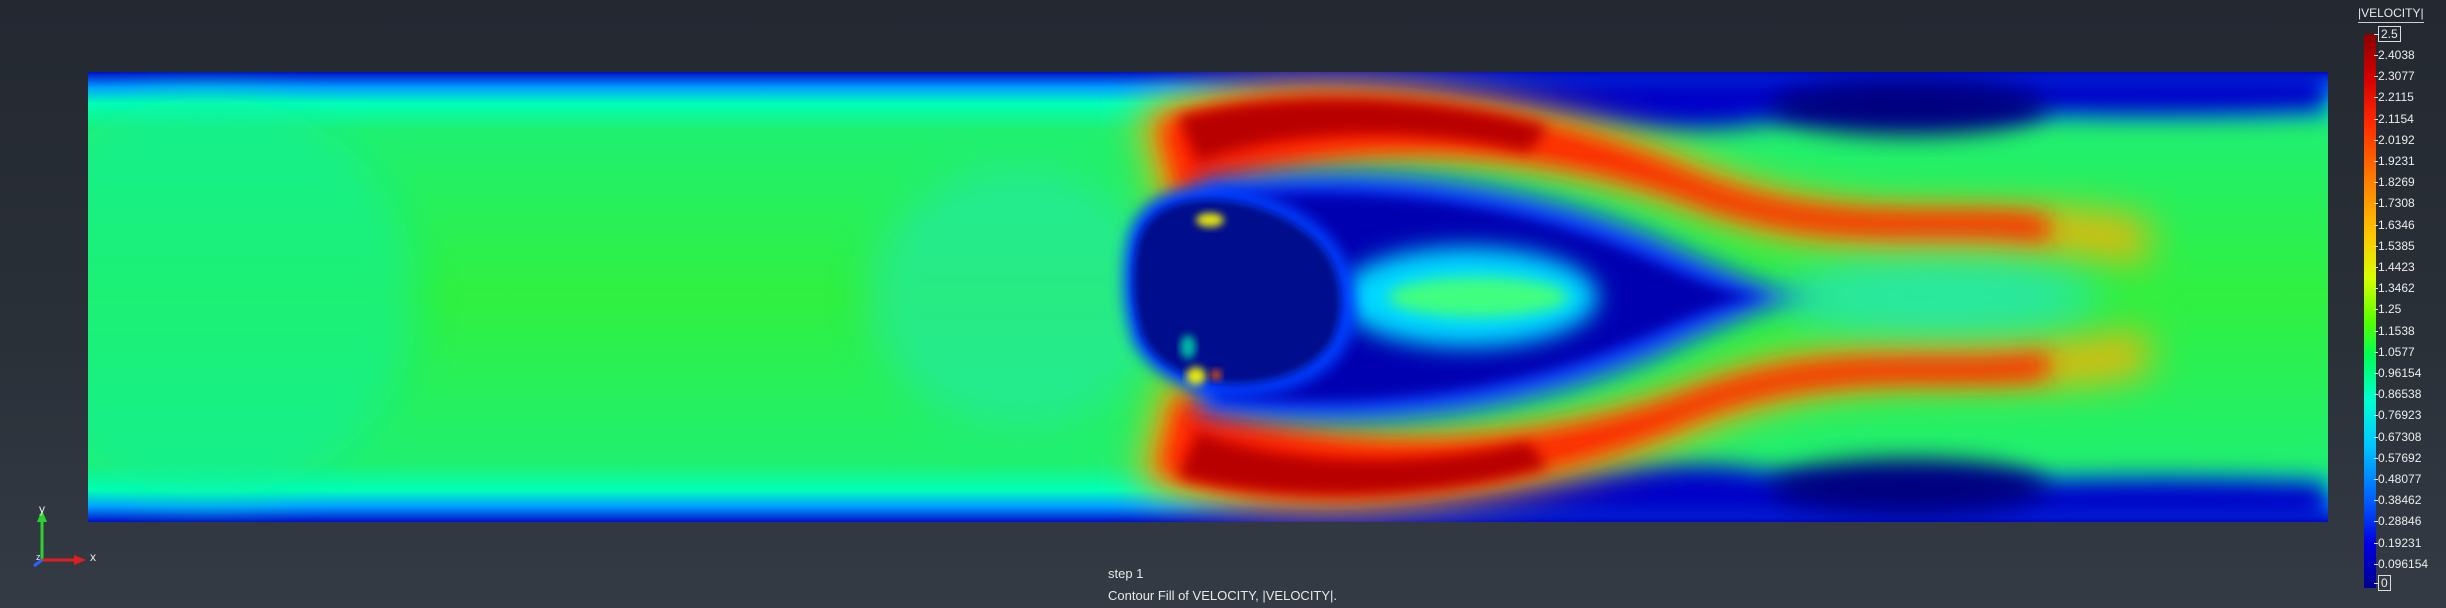 The height and width of the screenshot is (608, 2446). What do you see at coordinates (2397, 394) in the screenshot?
I see `legend-tick-label: 0.86538` at bounding box center [2397, 394].